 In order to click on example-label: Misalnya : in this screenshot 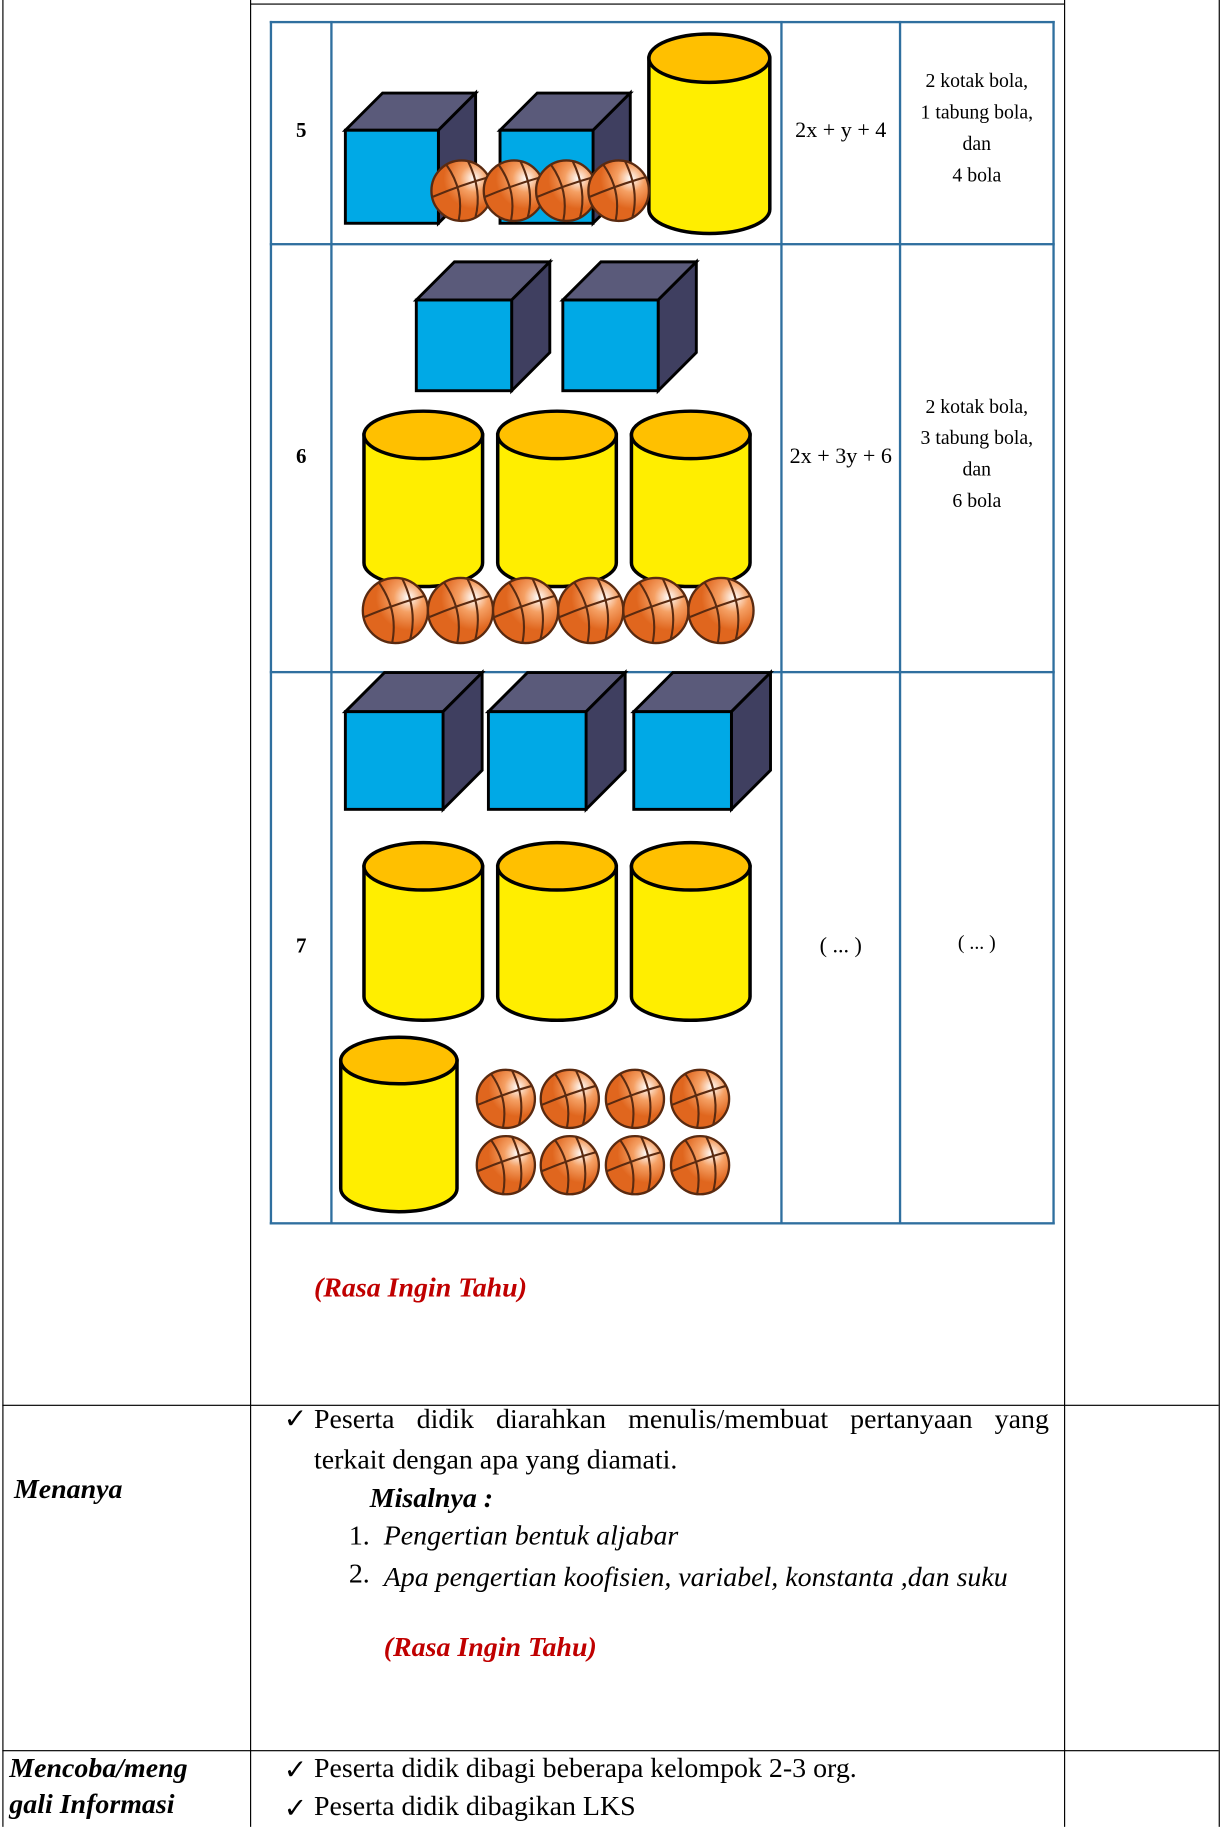, I will do `click(431, 1499)`.